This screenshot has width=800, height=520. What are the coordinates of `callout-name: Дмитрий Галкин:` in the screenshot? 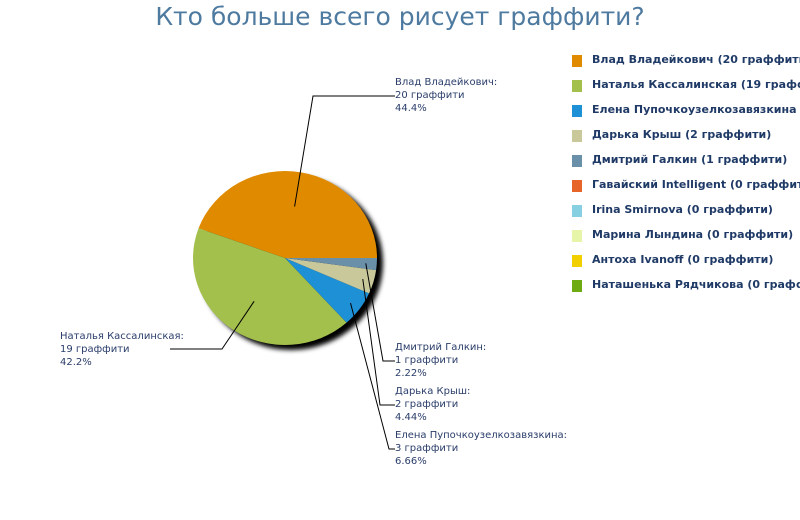 It's located at (441, 347).